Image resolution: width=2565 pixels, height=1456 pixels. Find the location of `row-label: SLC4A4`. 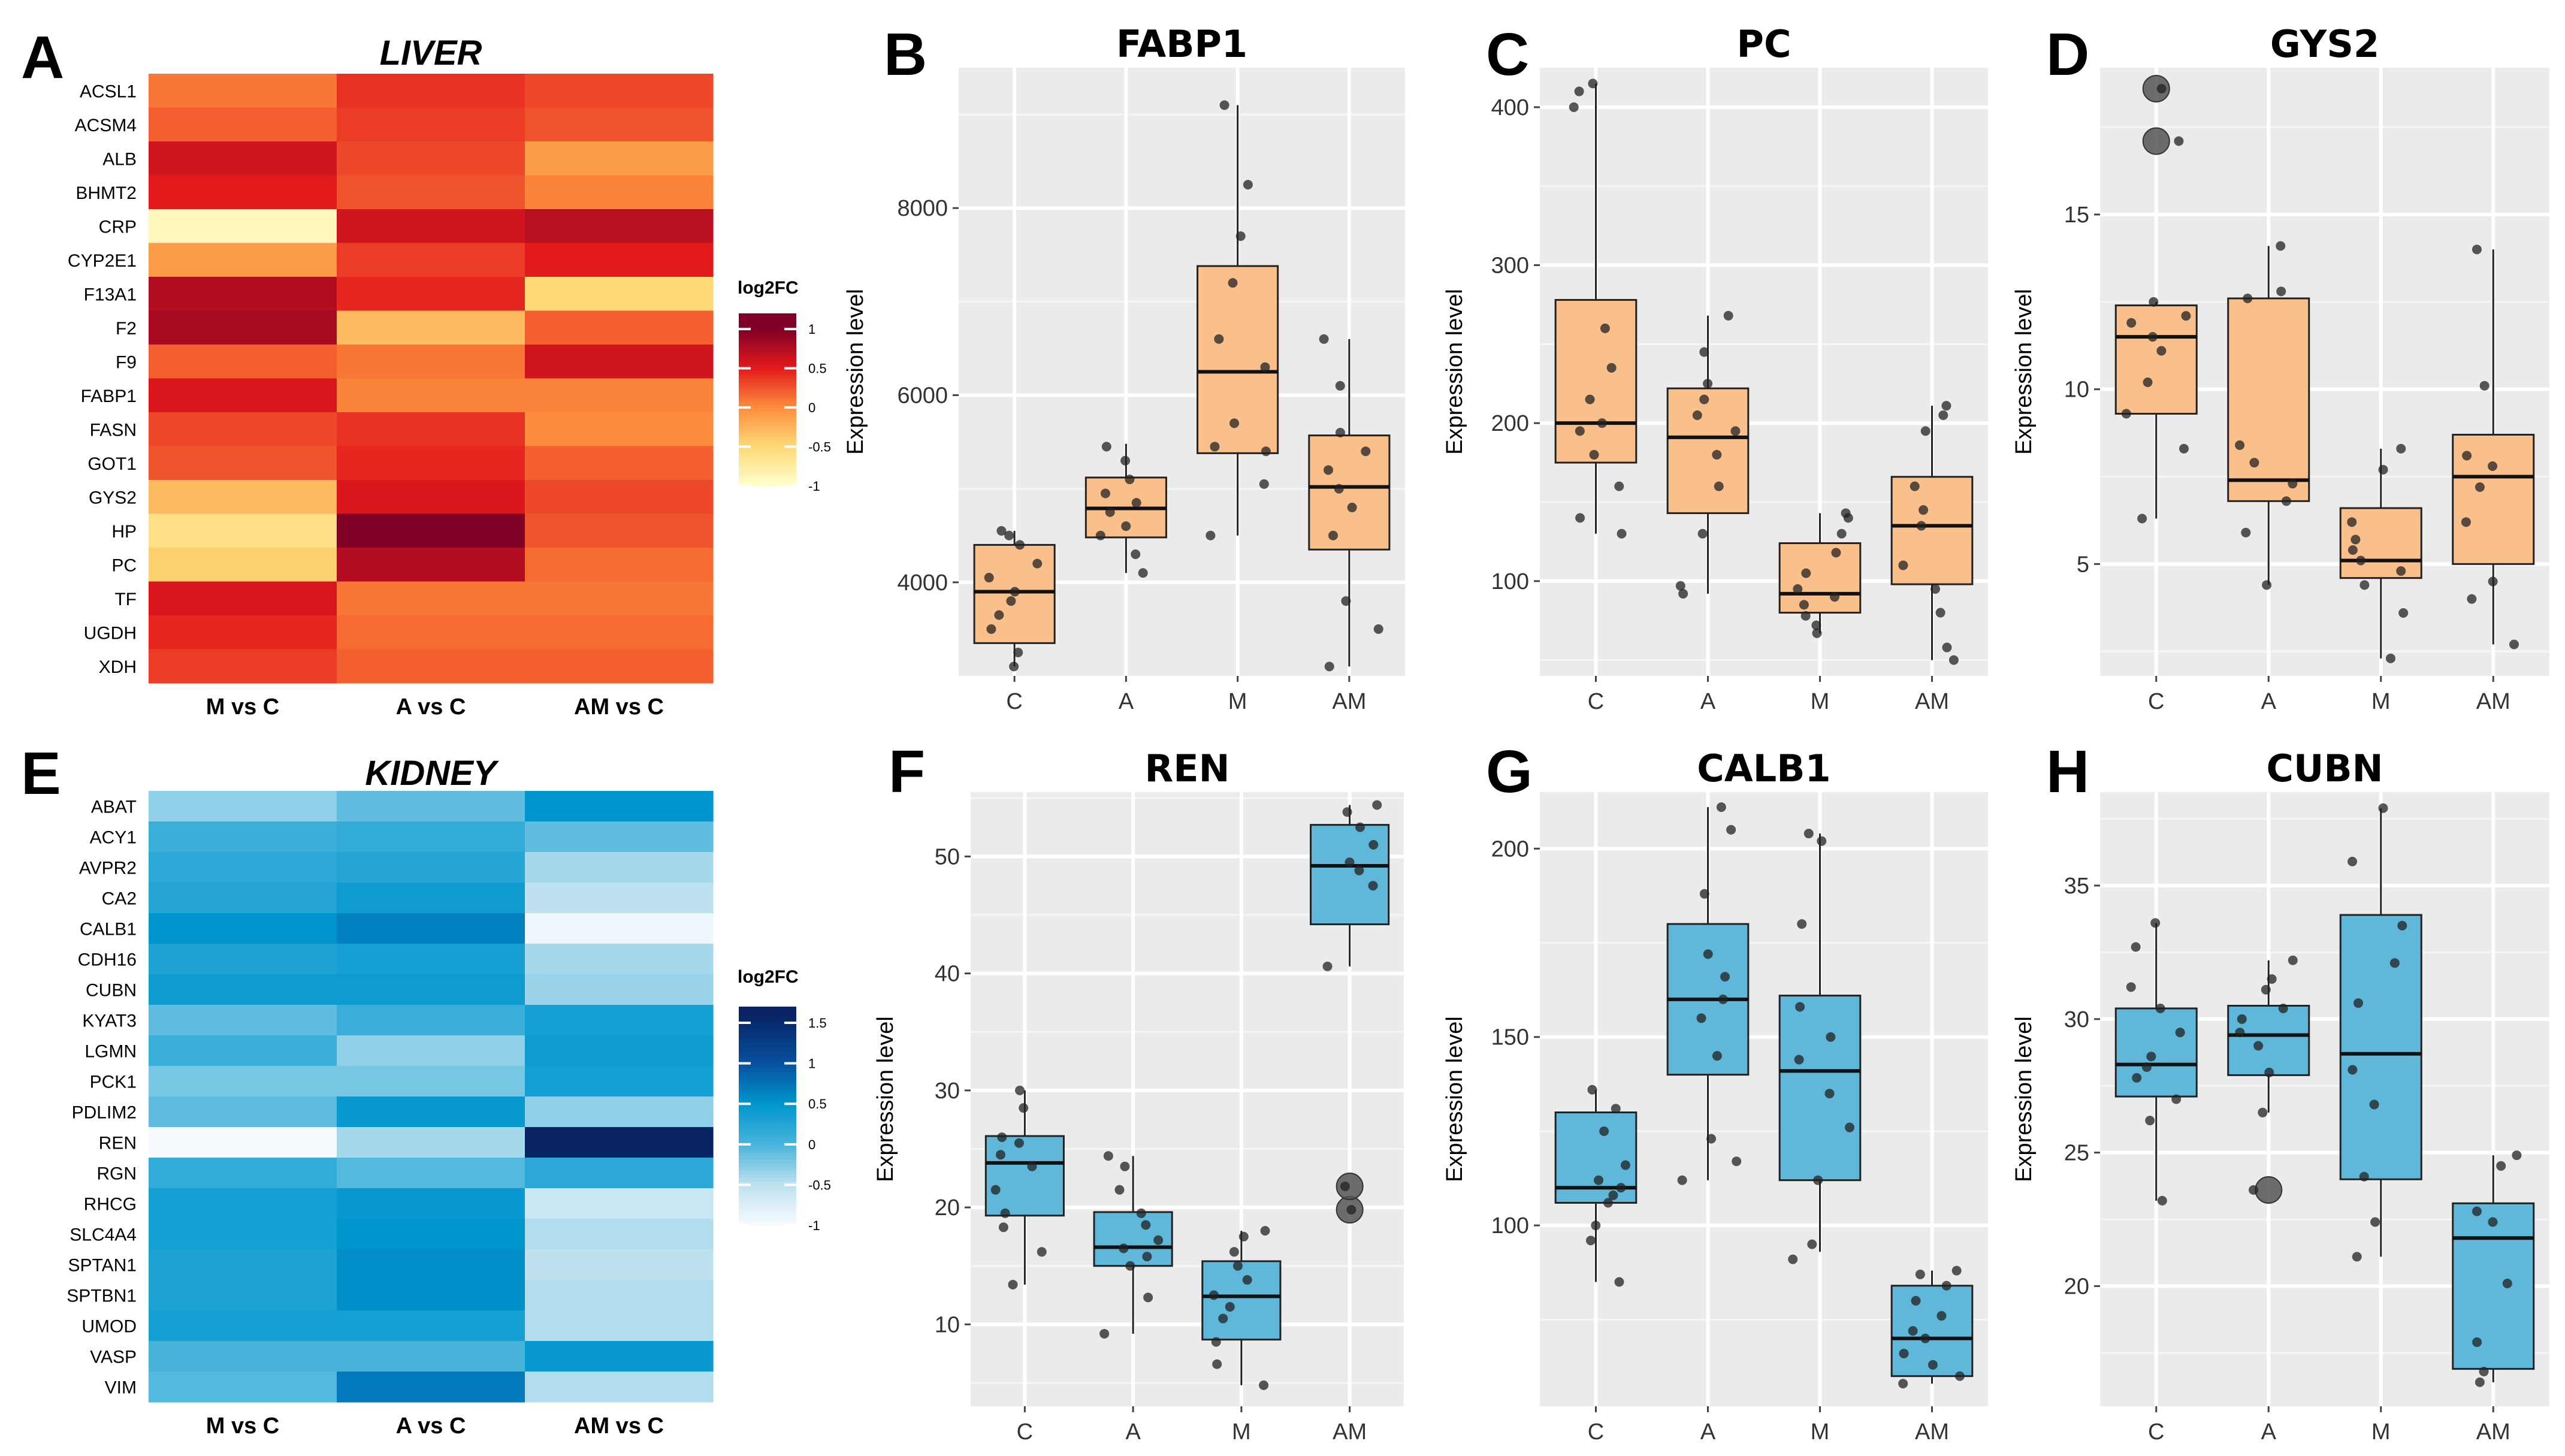

row-label: SLC4A4 is located at coordinates (104, 1235).